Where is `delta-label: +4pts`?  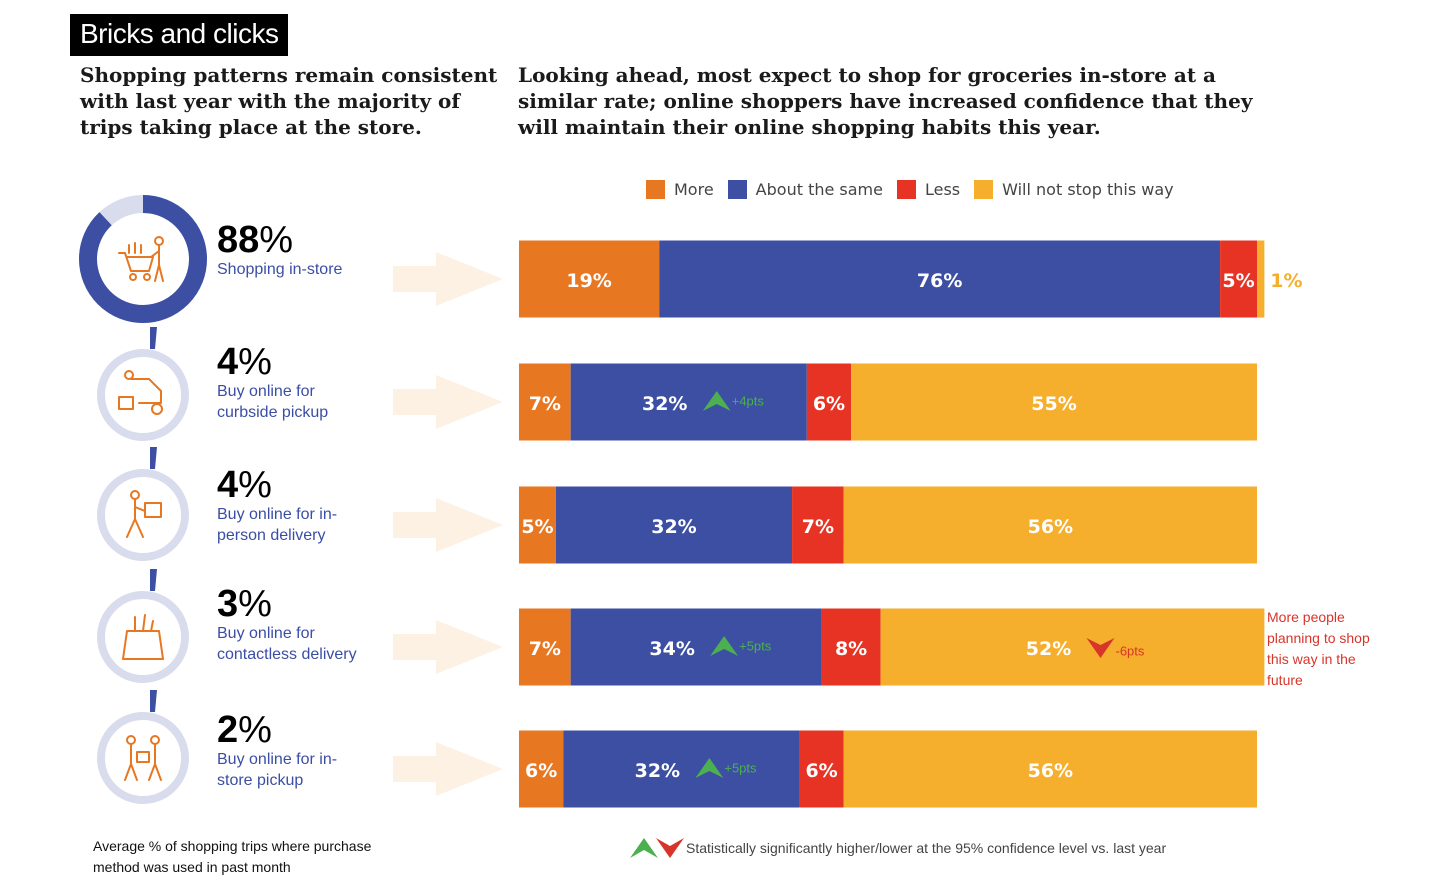 delta-label: +4pts is located at coordinates (748, 401).